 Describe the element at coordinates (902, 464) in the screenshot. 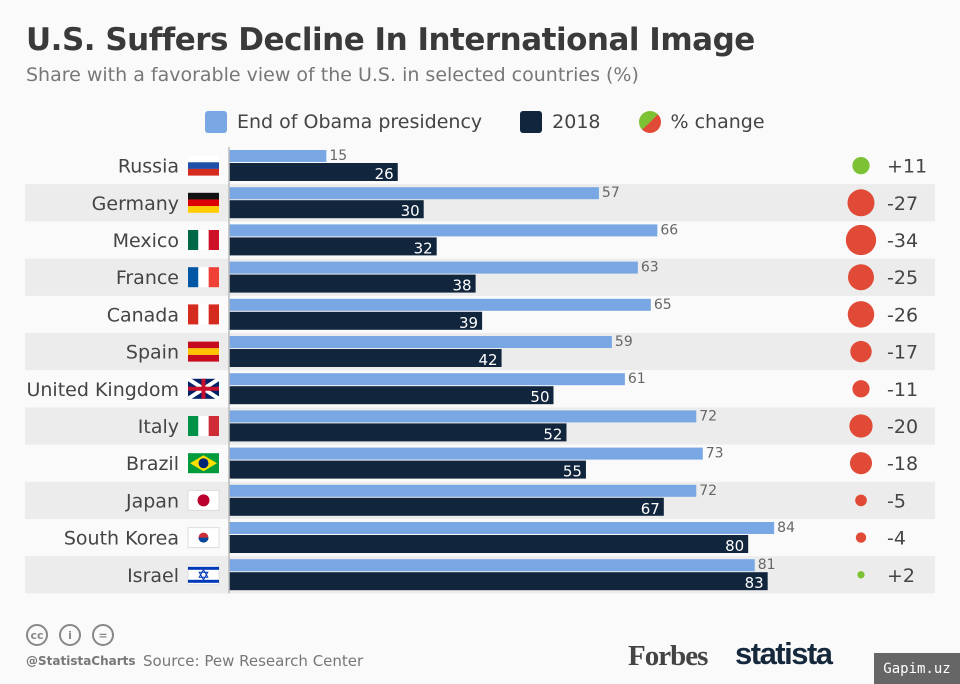

I see `change-label: -18` at that location.